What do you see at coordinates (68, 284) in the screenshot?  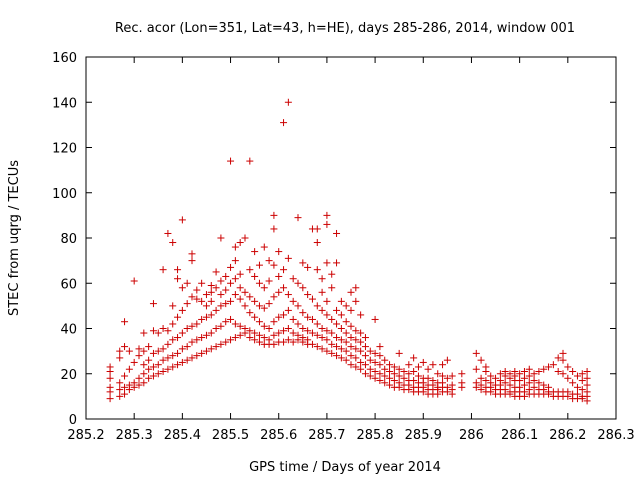 I see `y-tick-label: 60` at bounding box center [68, 284].